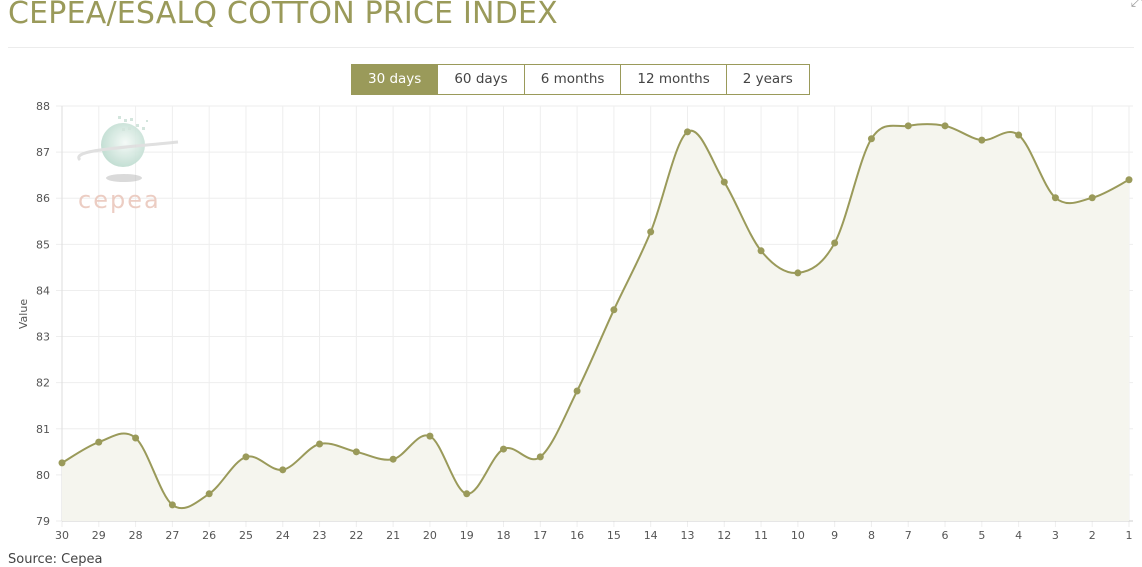  Describe the element at coordinates (43, 521) in the screenshot. I see `y-tick-label: 79` at that location.